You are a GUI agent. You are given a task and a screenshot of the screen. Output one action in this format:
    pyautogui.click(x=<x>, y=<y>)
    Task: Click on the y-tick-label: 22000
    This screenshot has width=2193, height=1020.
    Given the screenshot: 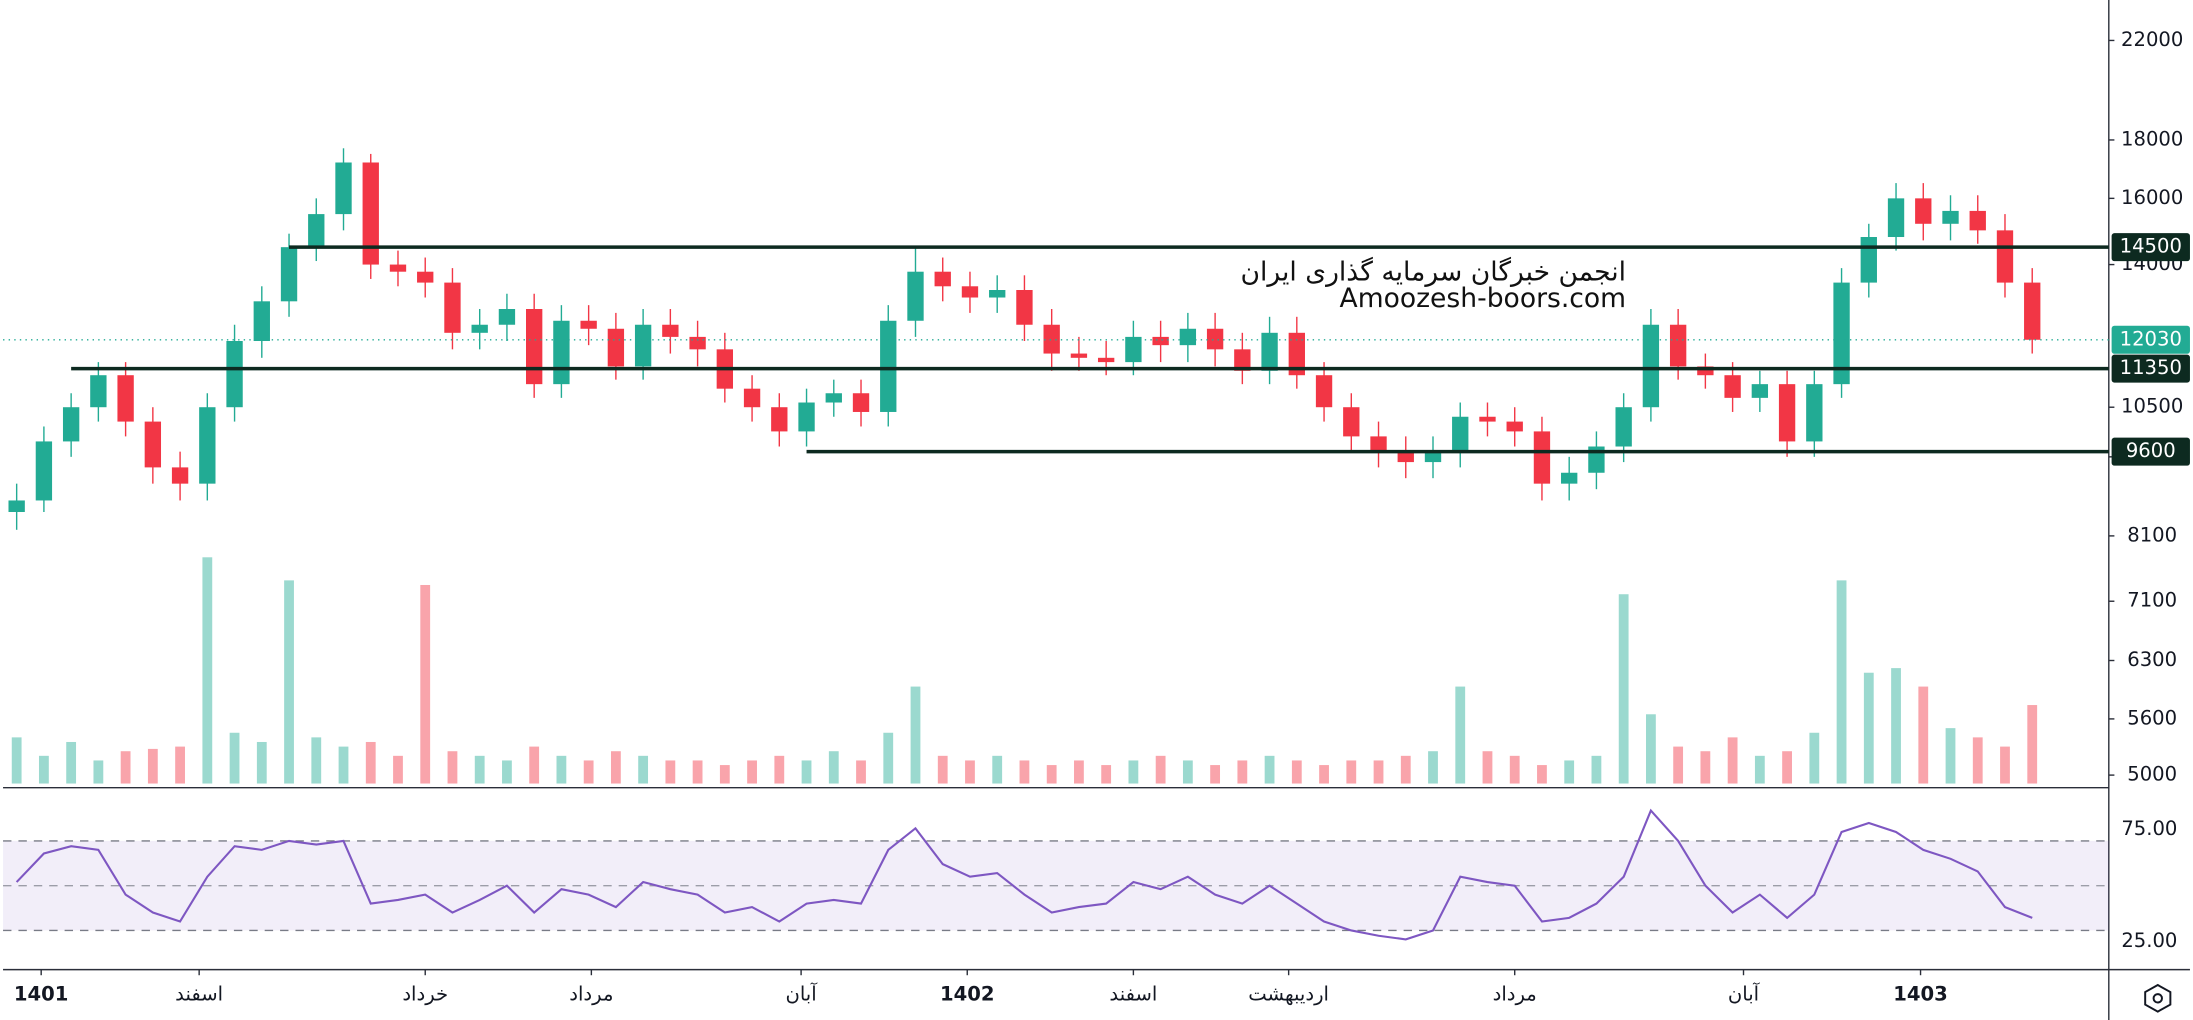 What is the action you would take?
    pyautogui.click(x=2152, y=39)
    